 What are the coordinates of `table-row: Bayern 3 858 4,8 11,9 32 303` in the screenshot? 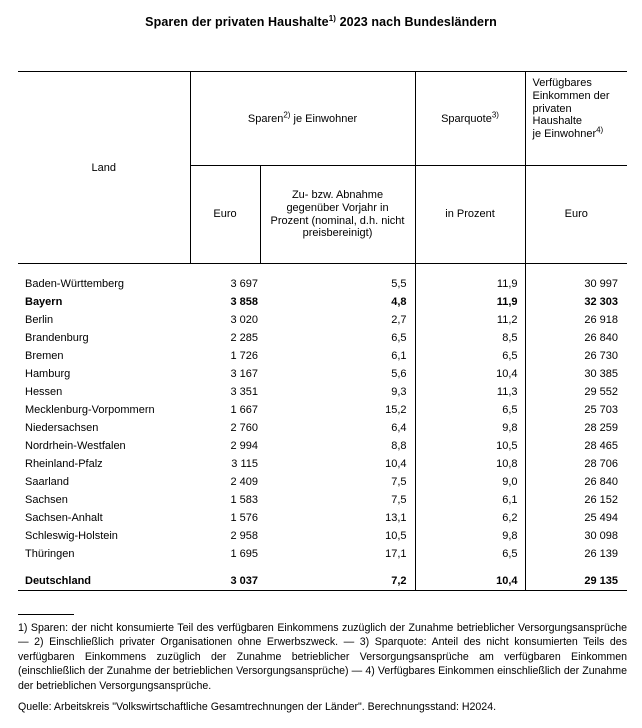 It's located at (322, 302).